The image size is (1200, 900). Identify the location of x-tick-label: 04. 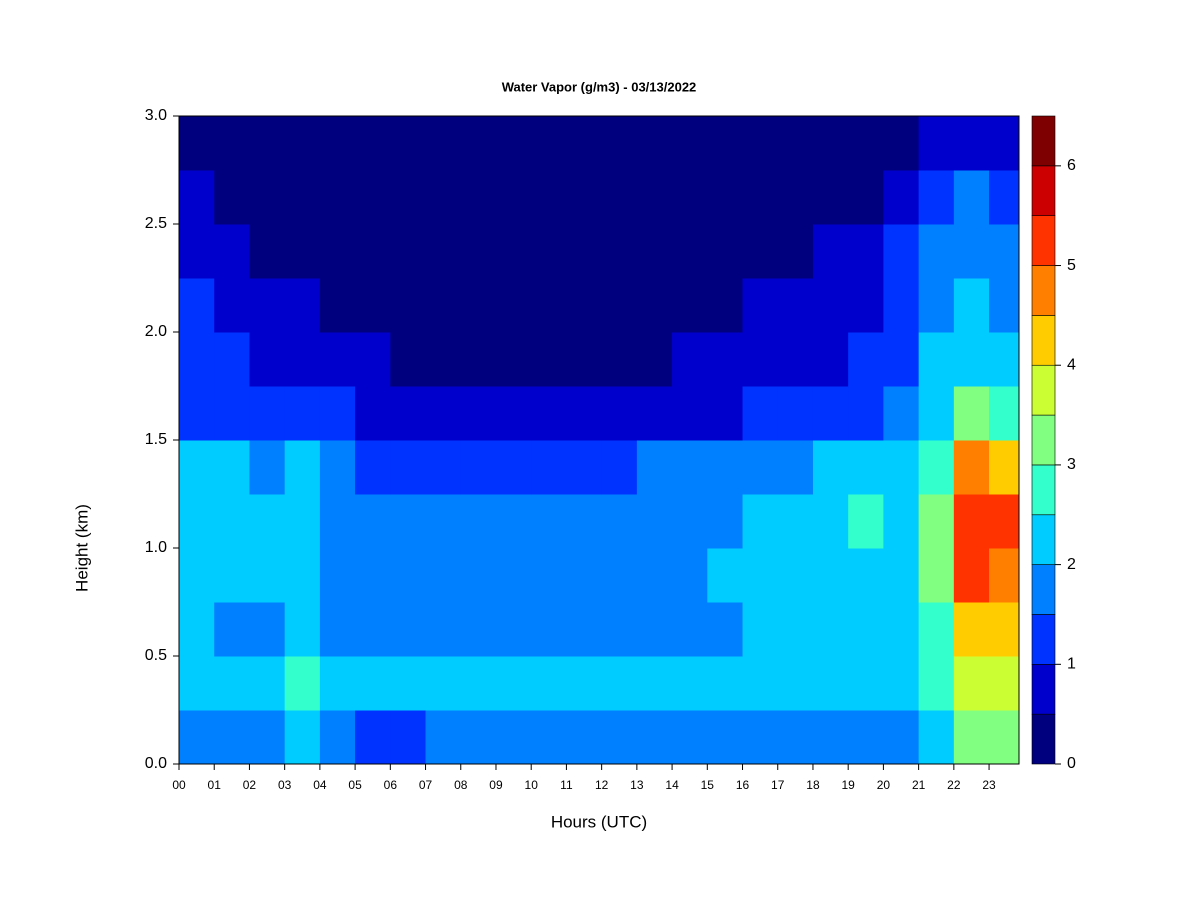
(320, 785).